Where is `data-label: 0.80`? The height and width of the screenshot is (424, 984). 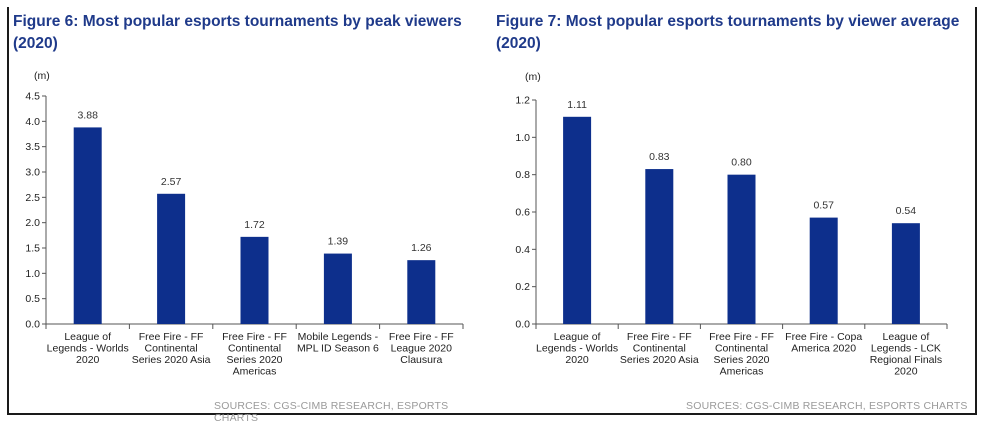 data-label: 0.80 is located at coordinates (741, 163).